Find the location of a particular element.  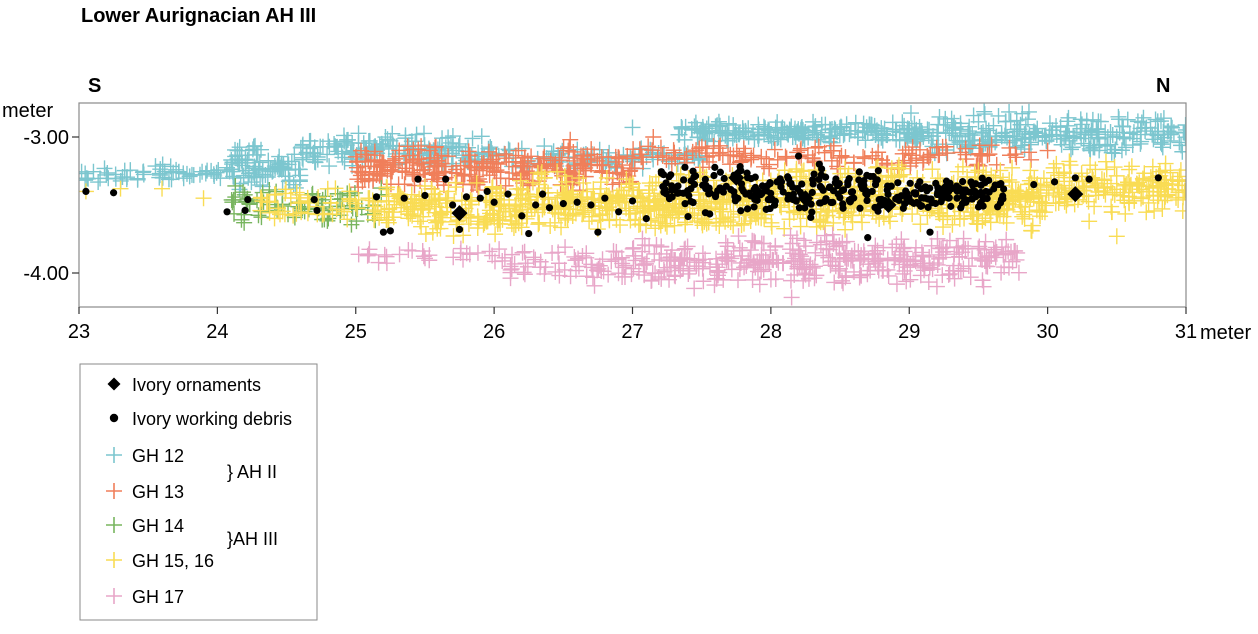

legend-item-gh12: GH 12 is located at coordinates (145, 456).